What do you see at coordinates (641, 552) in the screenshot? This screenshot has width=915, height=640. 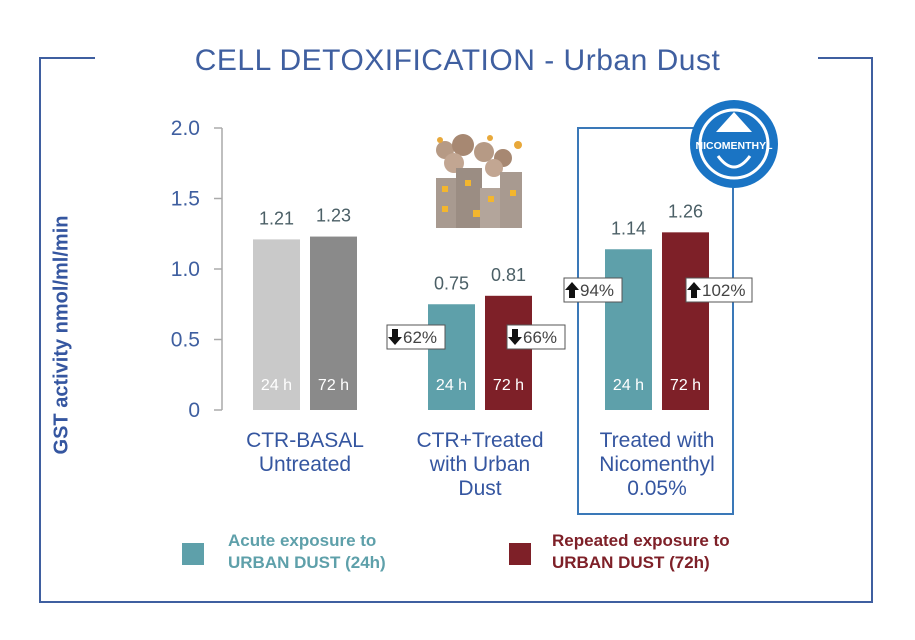 I see `legend-repeated: Repeated exposure to URBAN DUST (72h)` at bounding box center [641, 552].